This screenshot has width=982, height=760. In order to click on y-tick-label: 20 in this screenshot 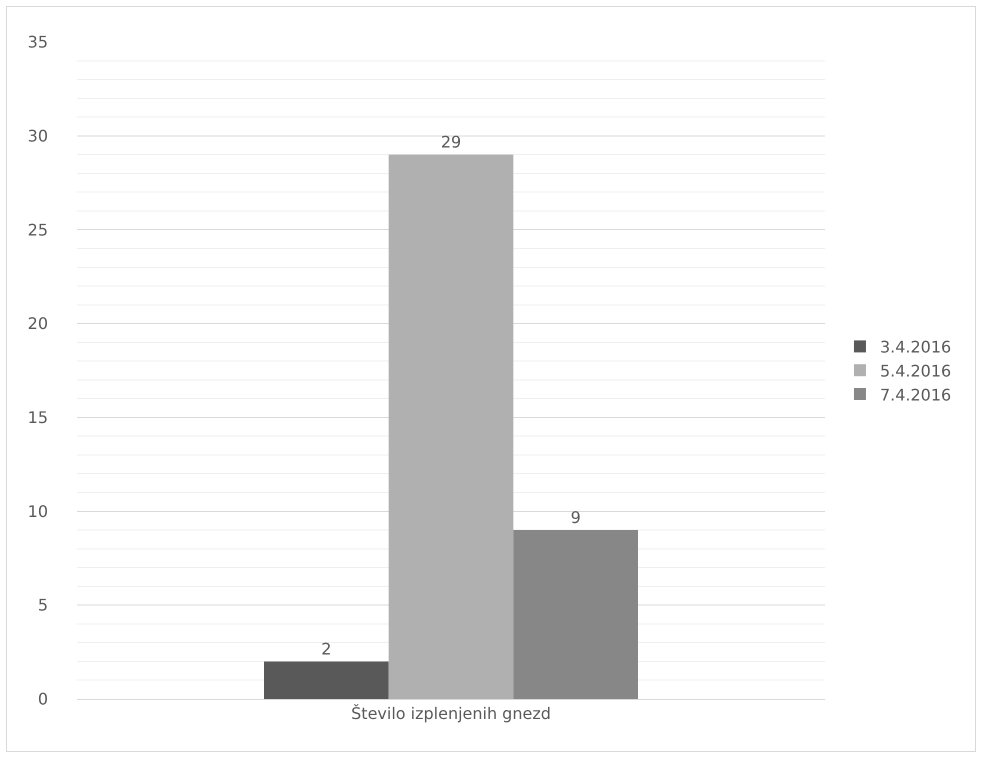, I will do `click(38, 324)`.